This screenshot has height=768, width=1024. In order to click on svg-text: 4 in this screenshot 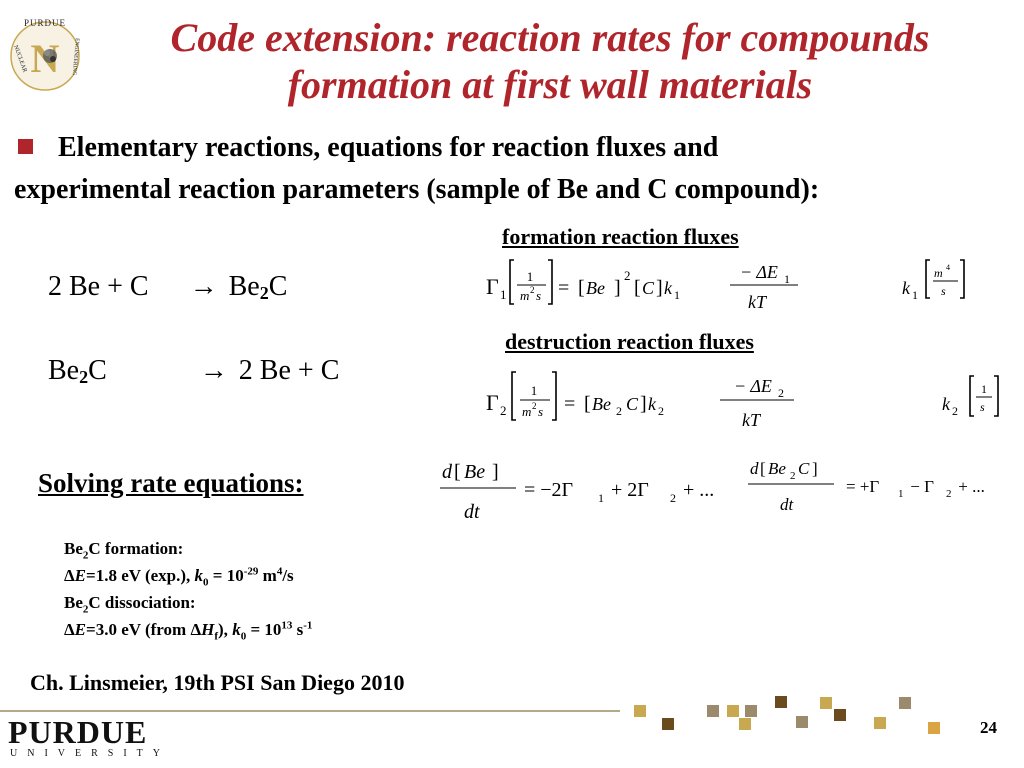, I will do `click(948, 267)`.